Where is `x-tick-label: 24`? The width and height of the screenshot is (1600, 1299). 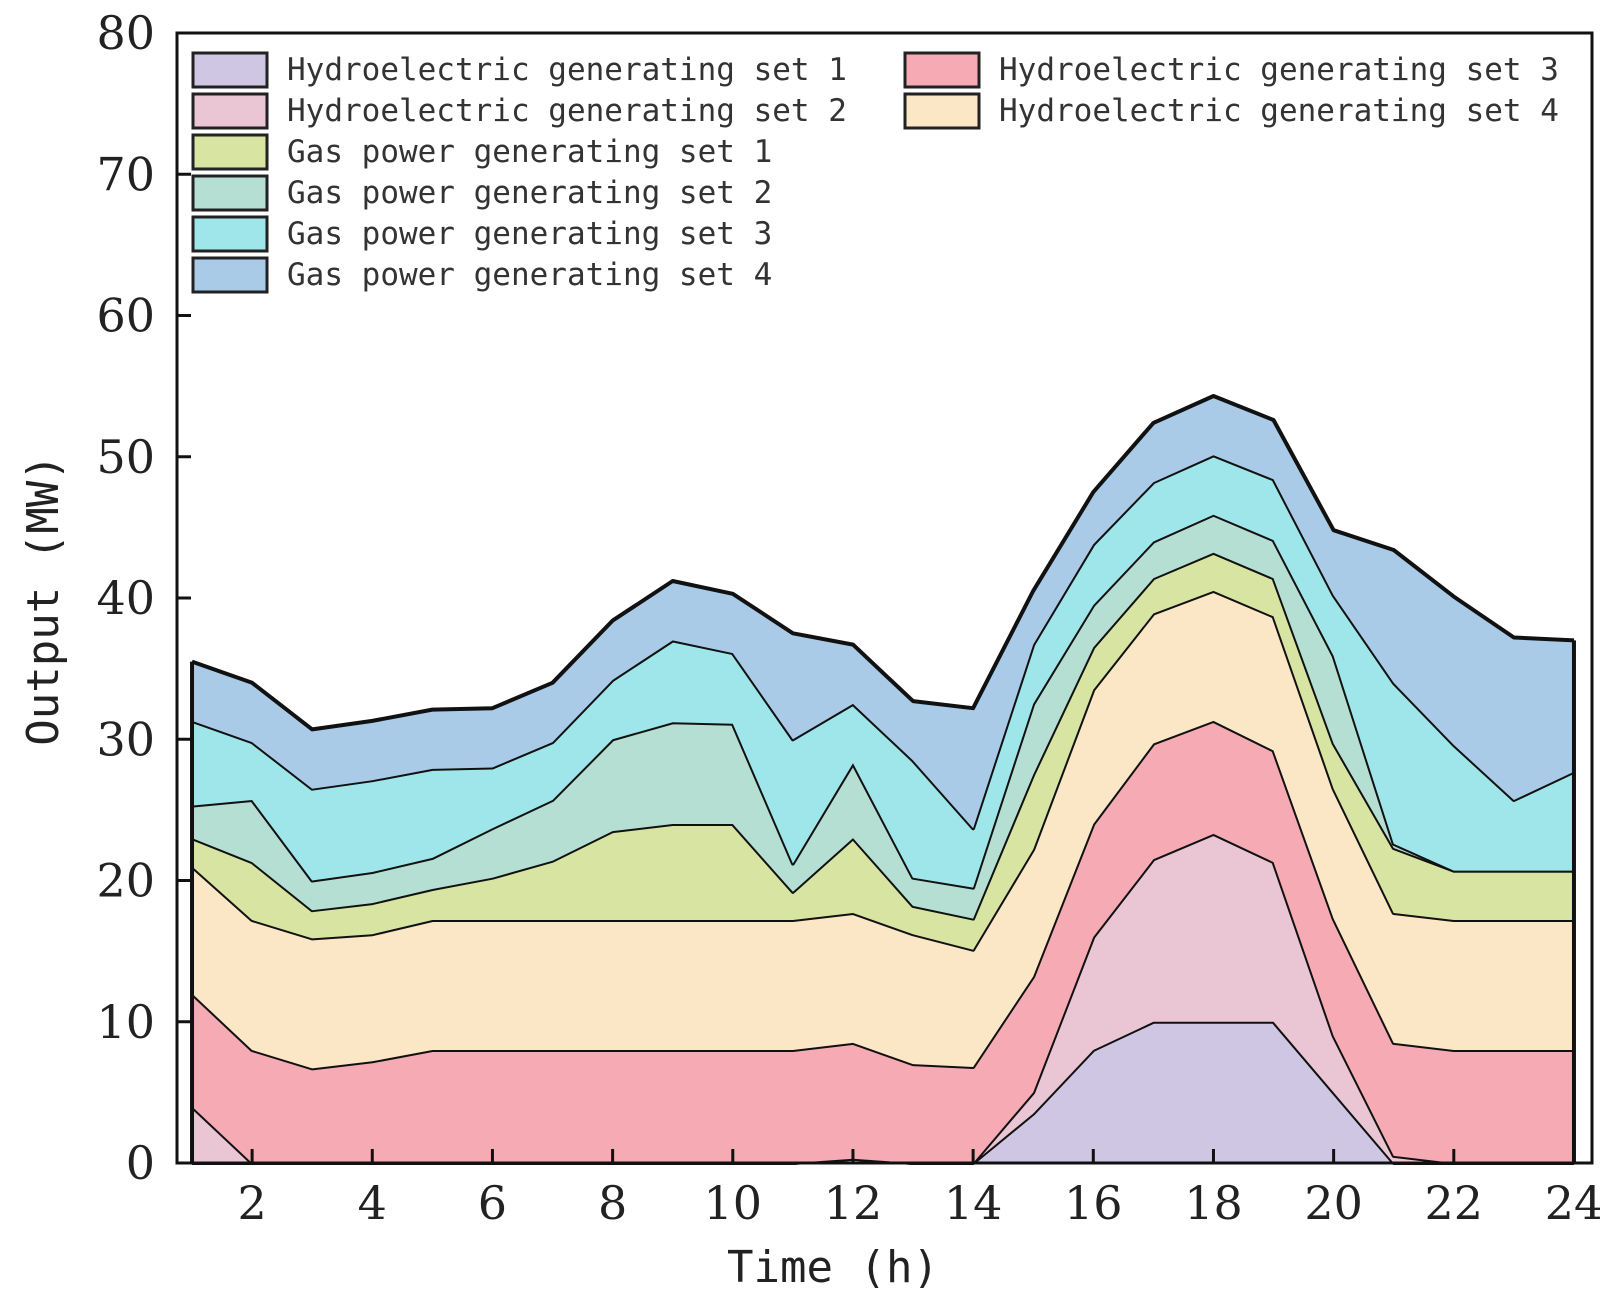
x-tick-label: 24 is located at coordinates (1572, 1203).